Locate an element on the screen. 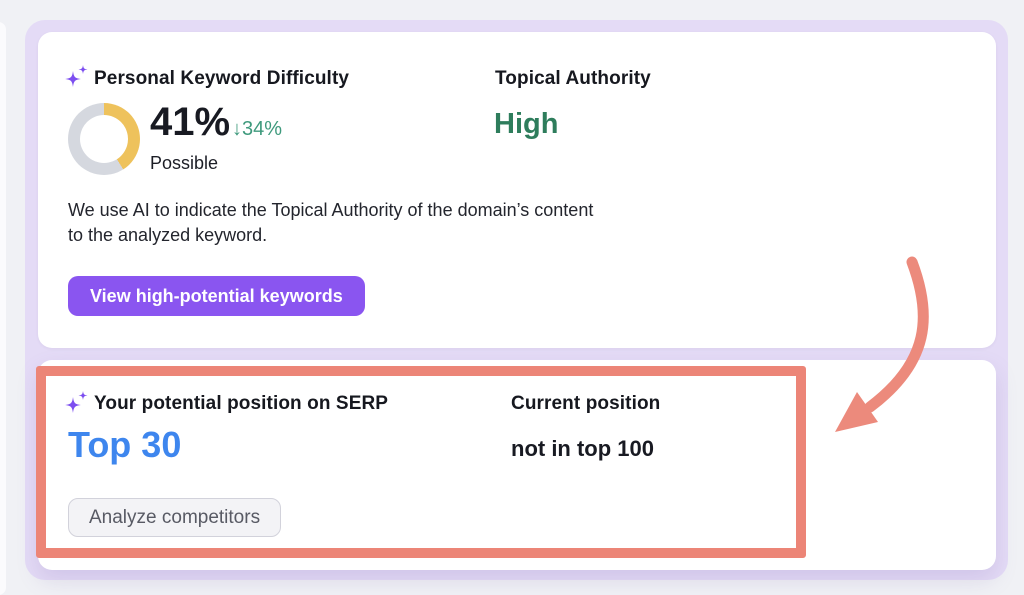  topical-authority-value: High is located at coordinates (526, 124).